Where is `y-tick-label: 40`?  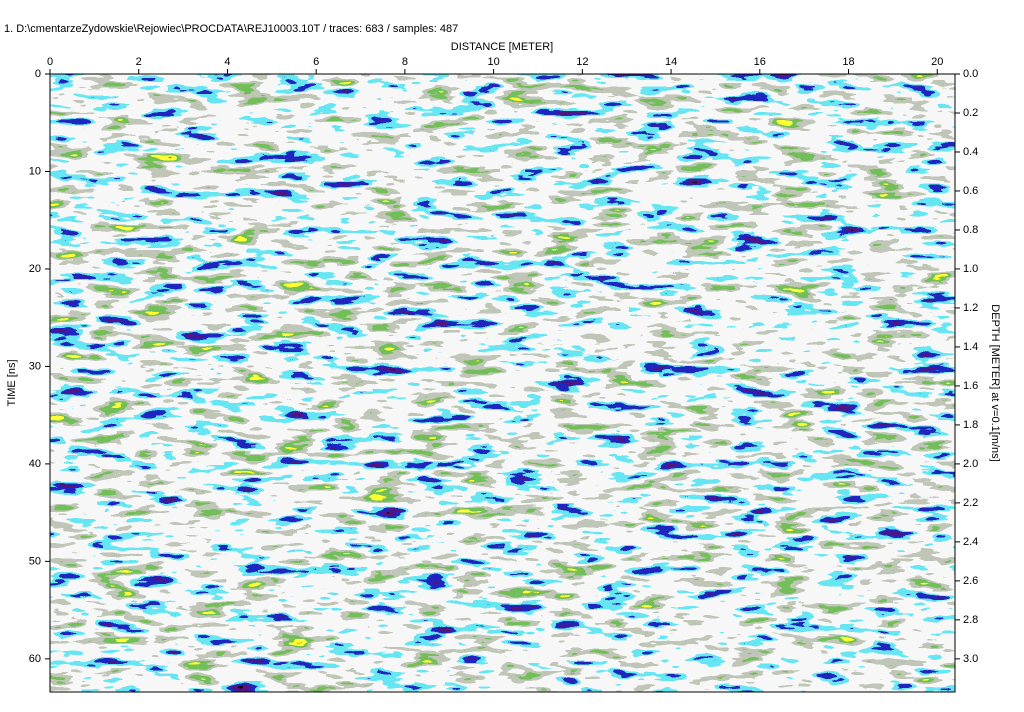 y-tick-label: 40 is located at coordinates (35, 464).